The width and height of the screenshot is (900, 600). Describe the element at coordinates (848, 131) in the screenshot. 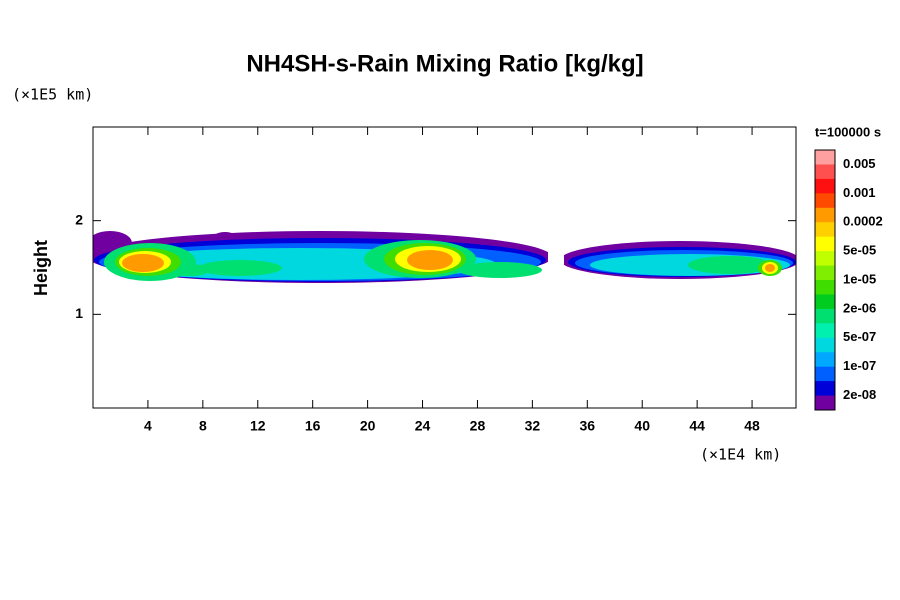

I see `time-label: t=100000 s` at that location.